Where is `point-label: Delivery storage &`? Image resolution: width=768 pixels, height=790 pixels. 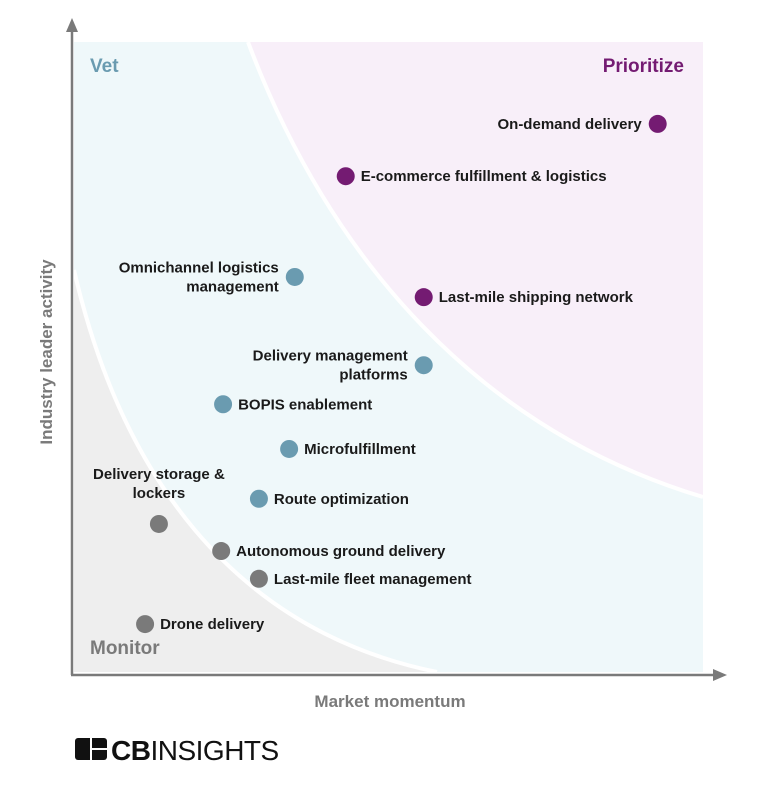
point-label: Delivery storage & is located at coordinates (159, 474).